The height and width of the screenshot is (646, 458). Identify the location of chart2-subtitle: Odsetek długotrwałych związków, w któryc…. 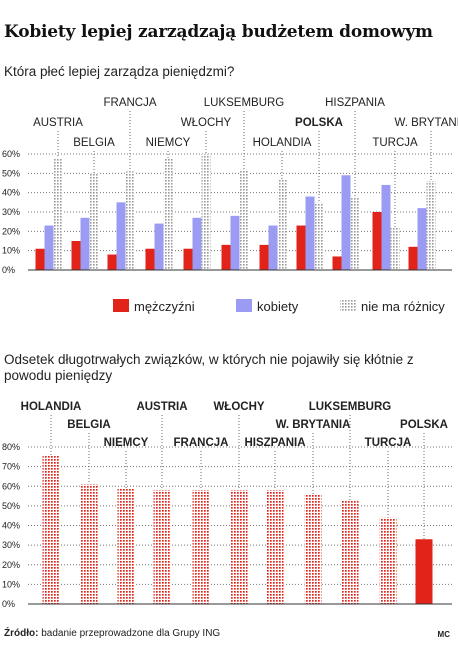
(209, 367).